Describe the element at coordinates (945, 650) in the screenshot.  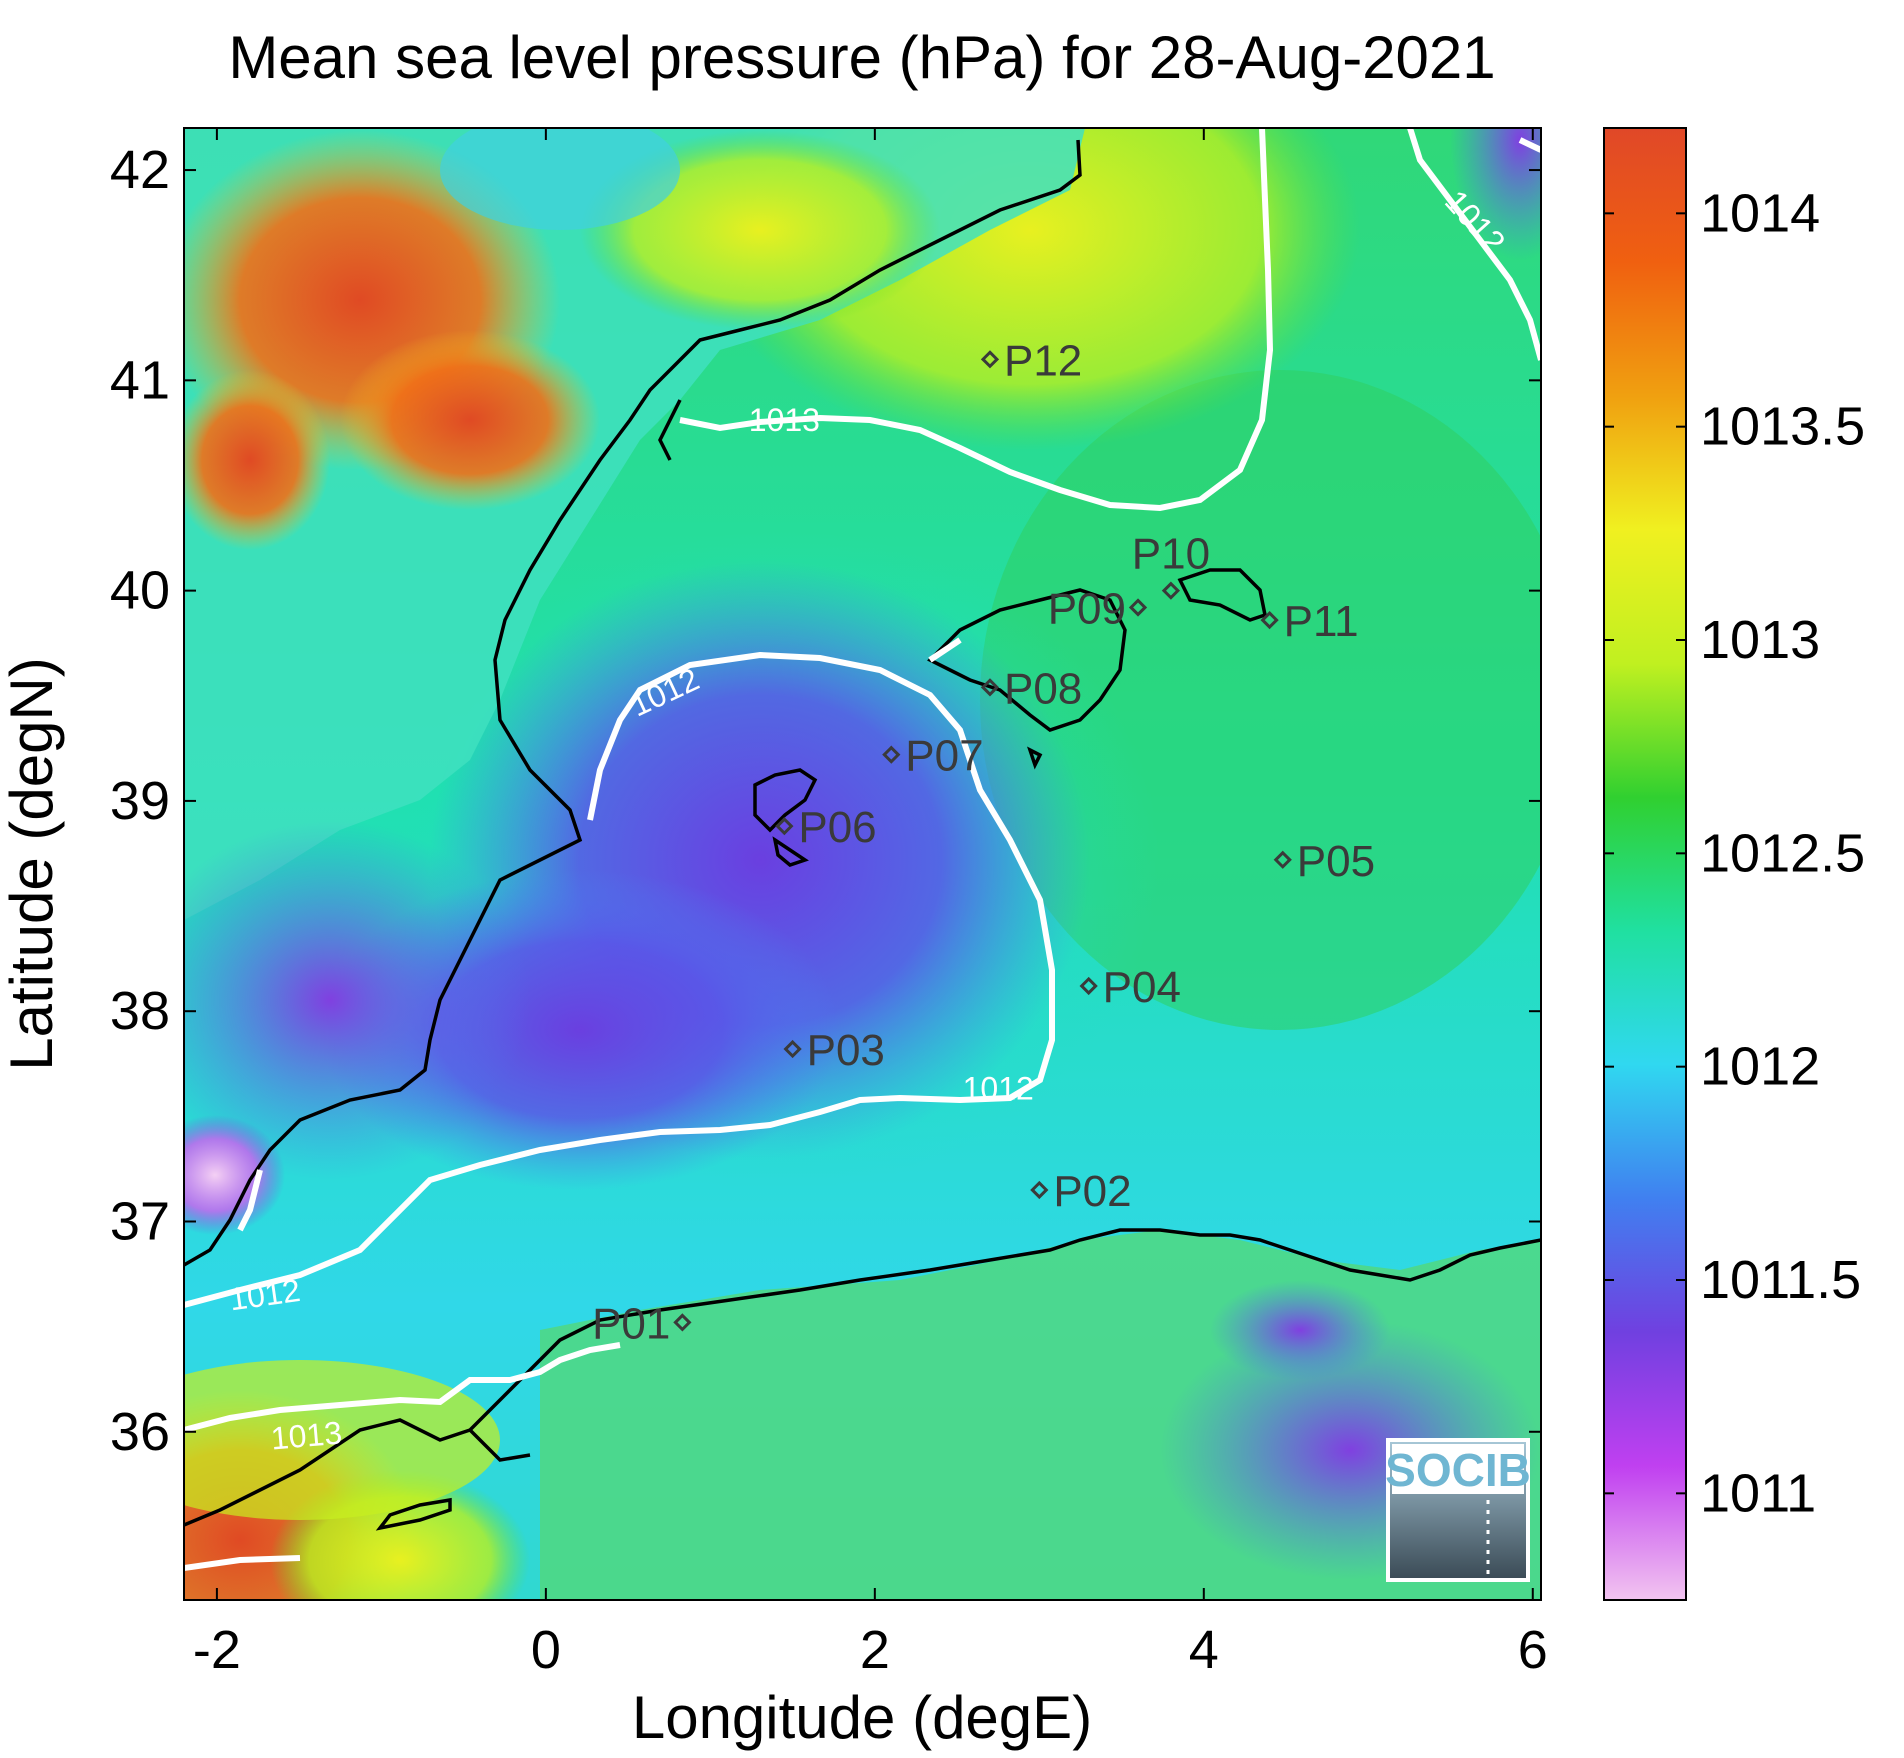
I see `isobar-1012-coast` at that location.